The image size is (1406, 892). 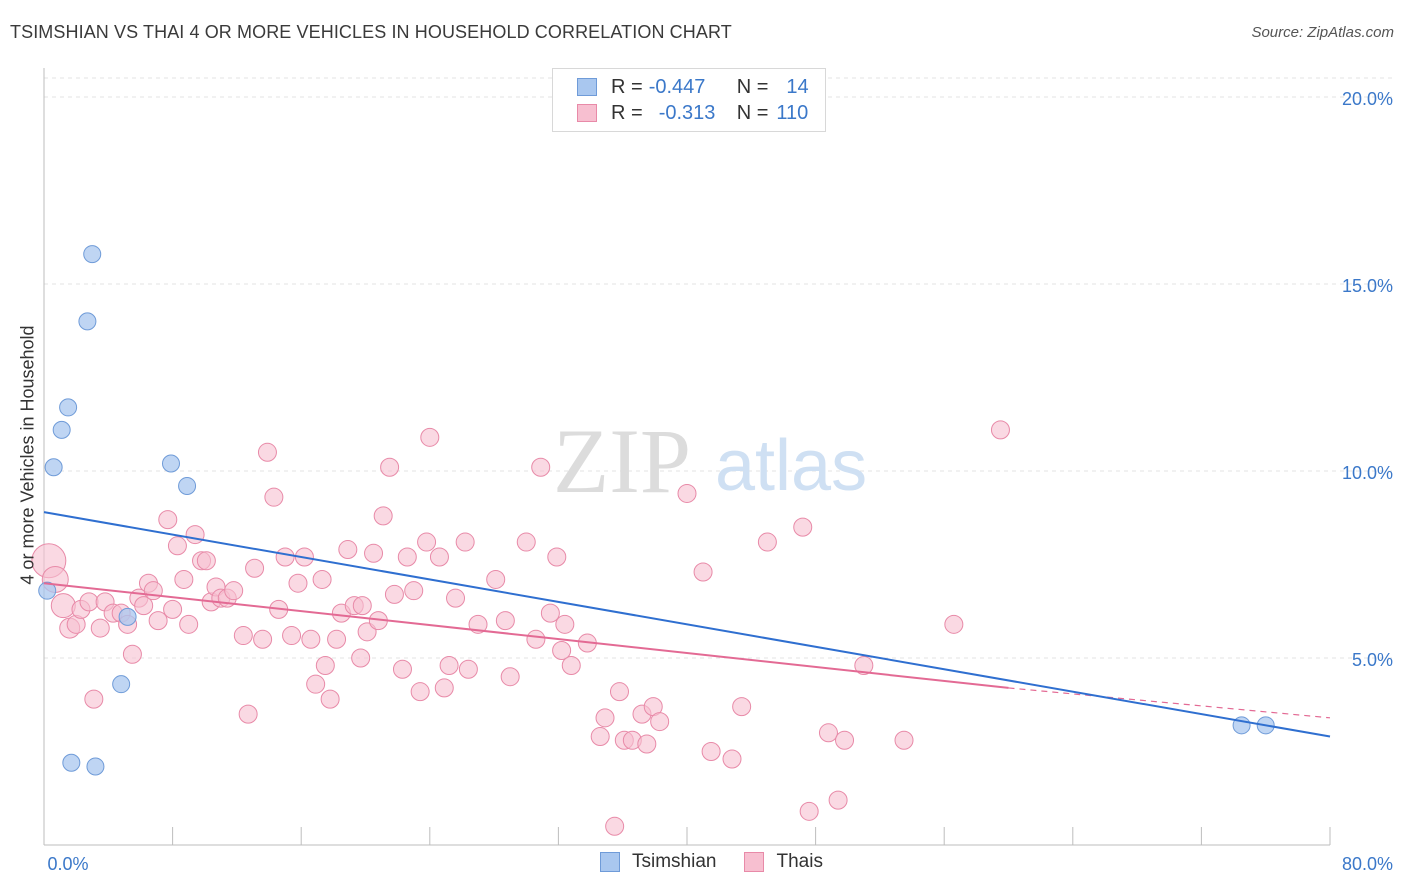 What do you see at coordinates (1169, 703) in the screenshot?
I see `thai-trend-extension` at bounding box center [1169, 703].